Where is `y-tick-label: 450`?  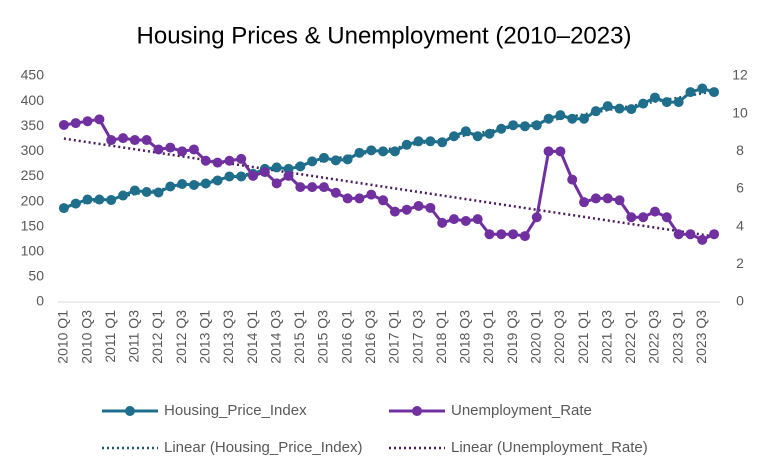
y-tick-label: 450 is located at coordinates (33, 75).